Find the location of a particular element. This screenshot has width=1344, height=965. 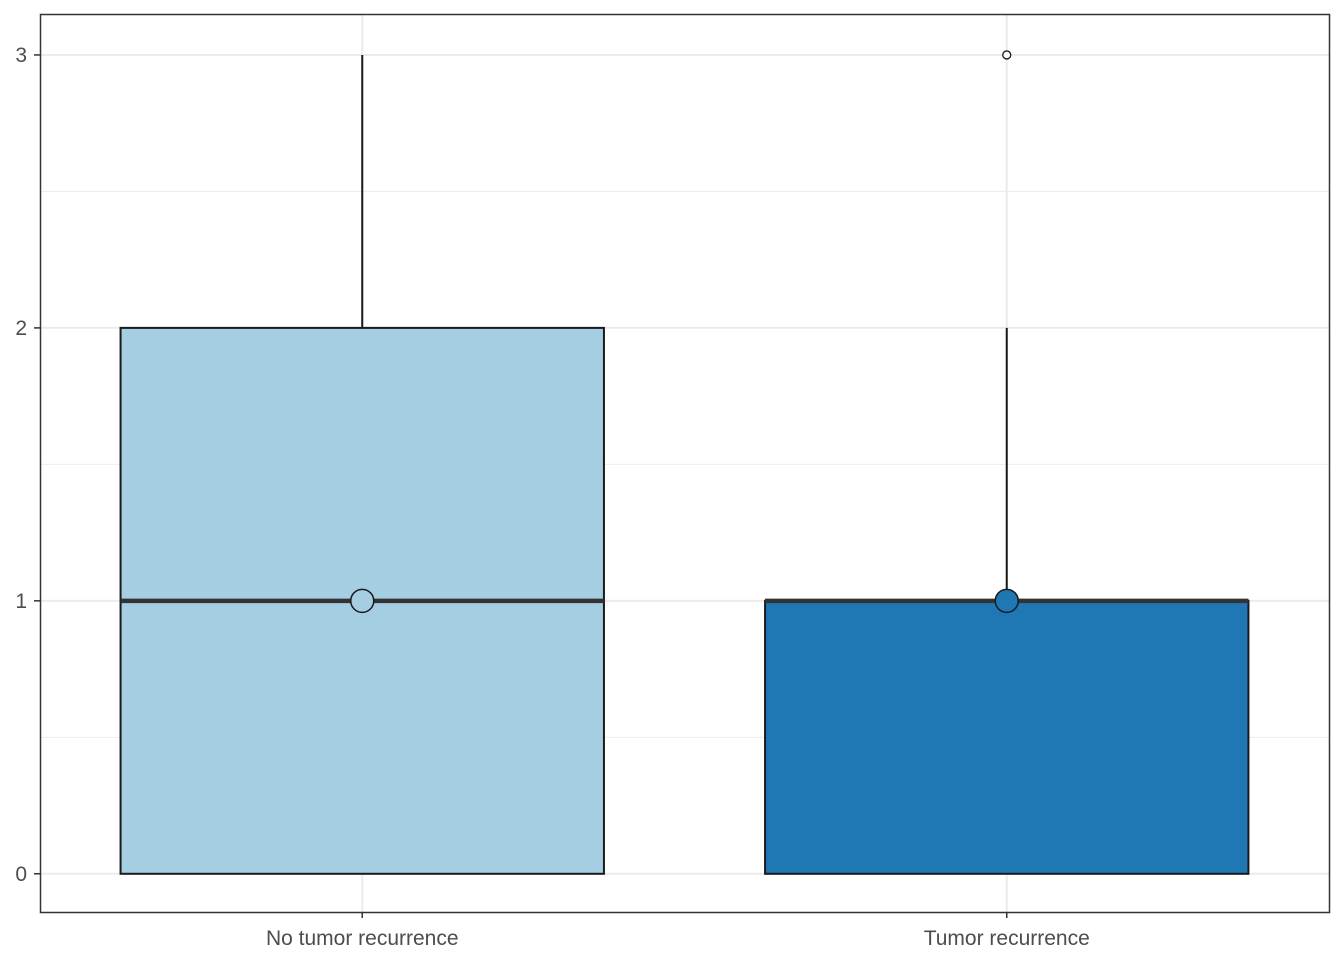

box-body is located at coordinates (1007, 737).